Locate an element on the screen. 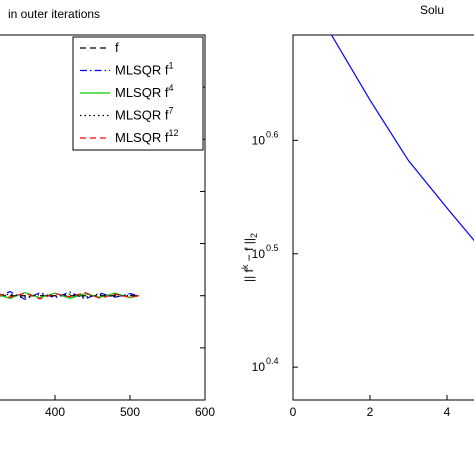 This screenshot has width=474, height=474. y-axis-label-part: k is located at coordinates (245, 266).